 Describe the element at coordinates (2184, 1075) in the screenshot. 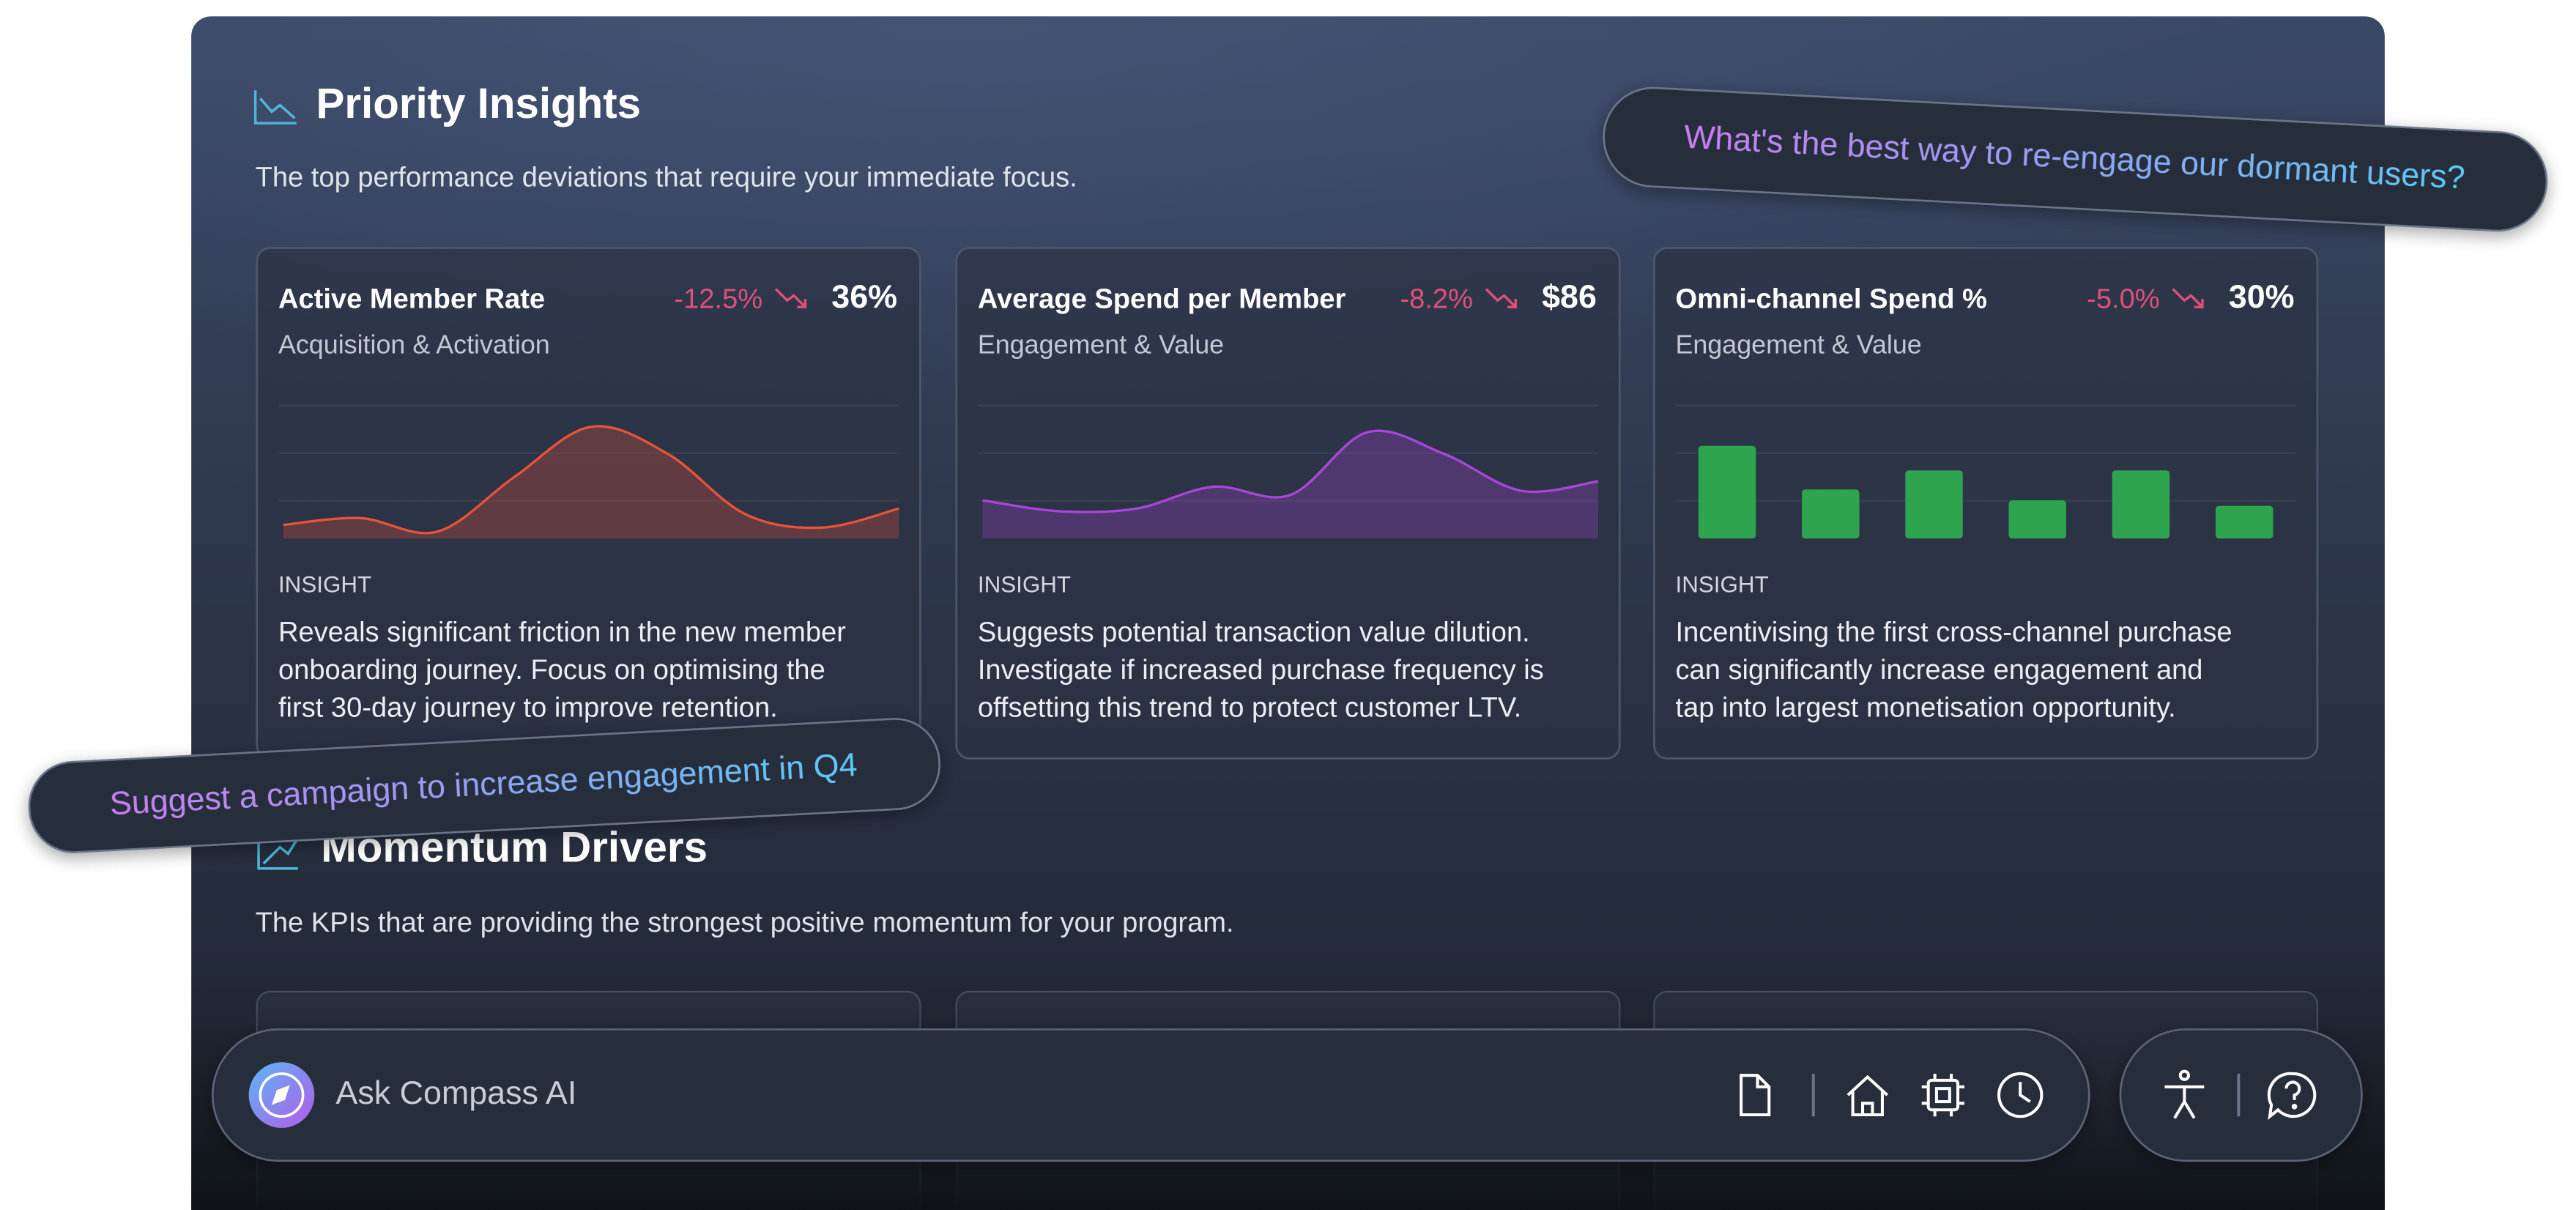

I see `accessibility-head` at that location.